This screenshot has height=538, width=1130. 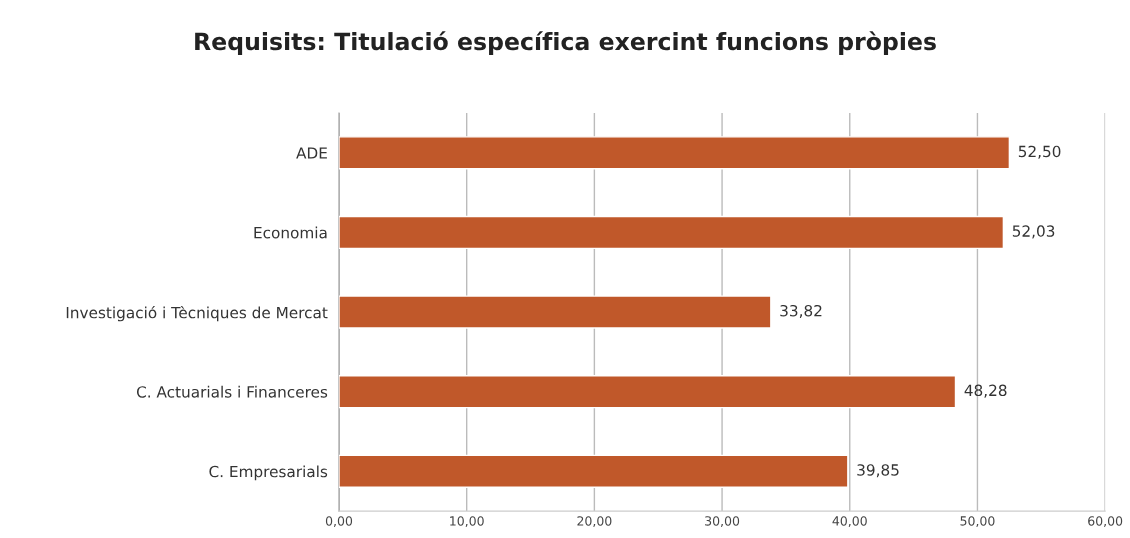 I want to click on y-tick-label: Investigació i Tècniques de Mercat, so click(x=197, y=313).